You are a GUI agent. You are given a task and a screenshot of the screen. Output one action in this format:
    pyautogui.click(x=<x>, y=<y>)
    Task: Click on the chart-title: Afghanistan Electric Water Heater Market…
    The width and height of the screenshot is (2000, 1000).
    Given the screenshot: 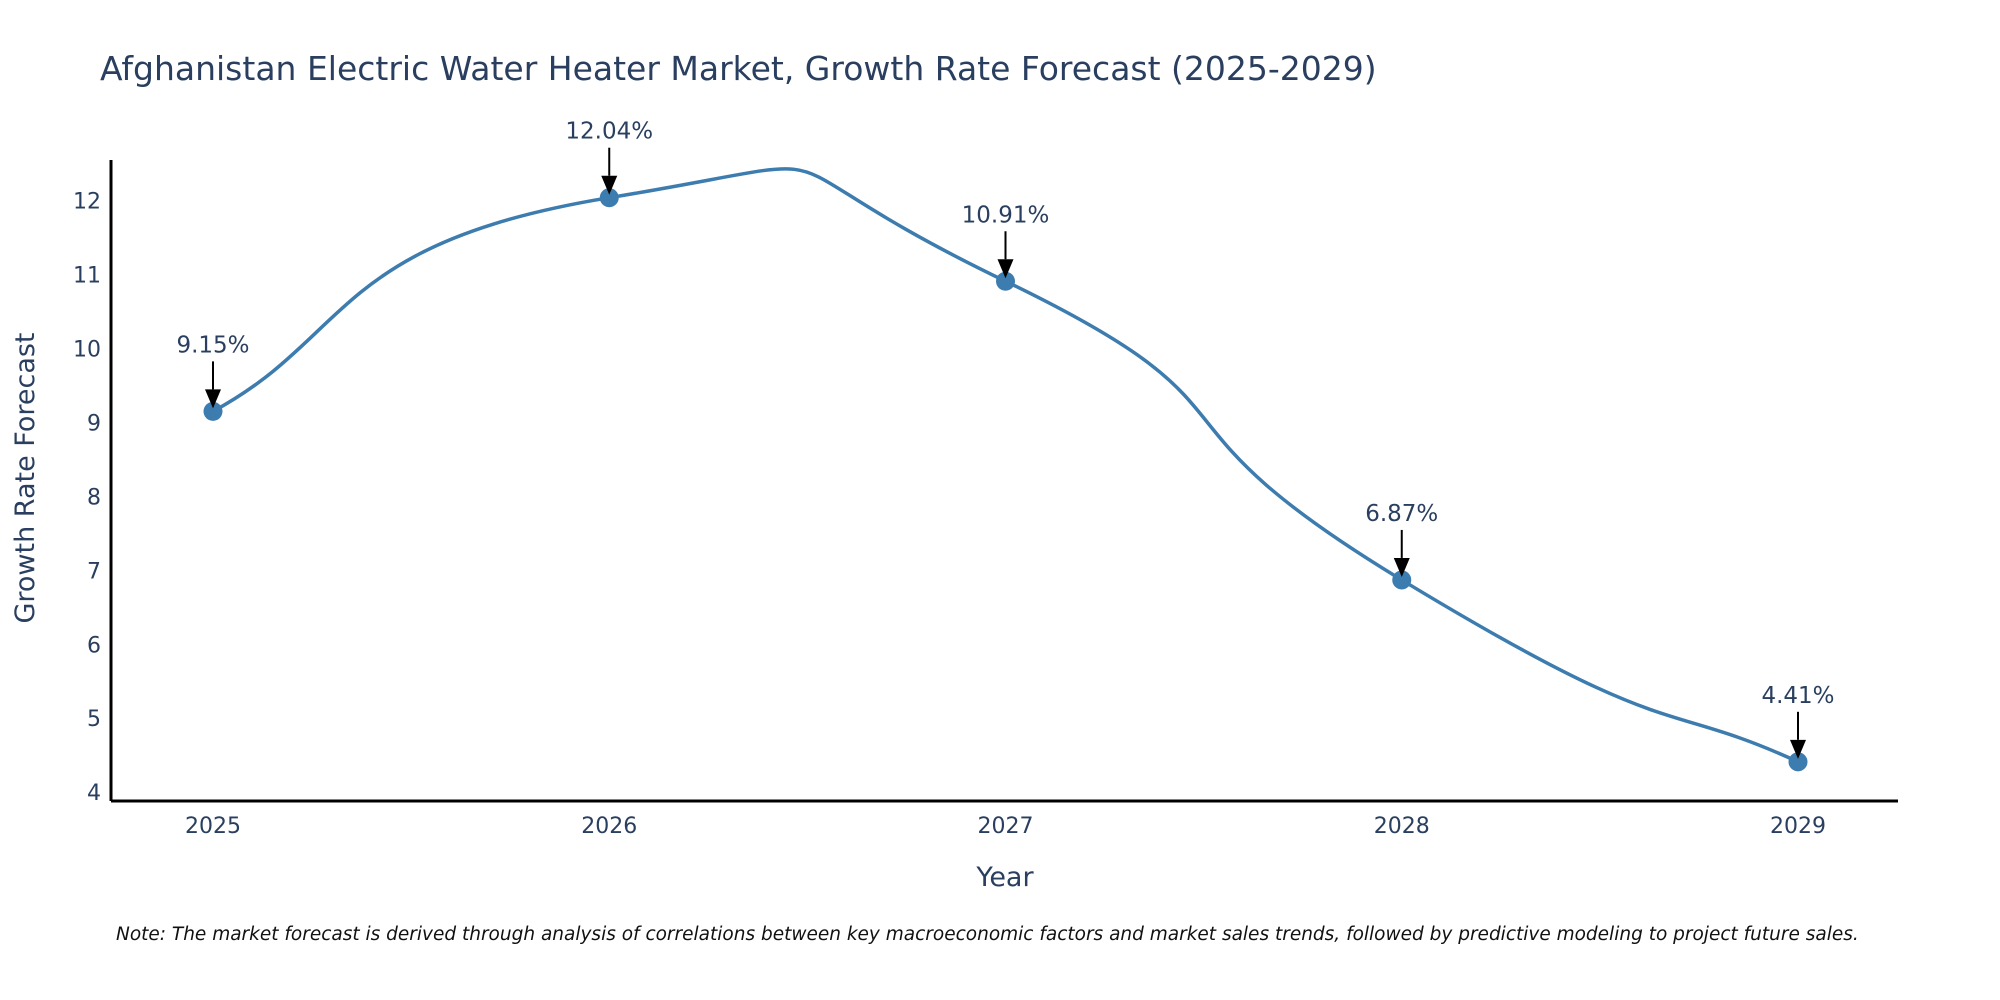 What is the action you would take?
    pyautogui.click(x=738, y=68)
    